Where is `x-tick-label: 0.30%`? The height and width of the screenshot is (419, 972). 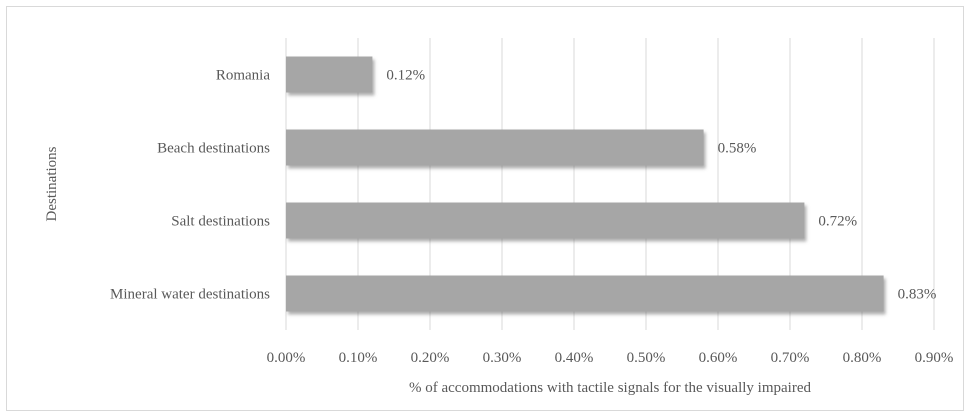
x-tick-label: 0.30% is located at coordinates (502, 358).